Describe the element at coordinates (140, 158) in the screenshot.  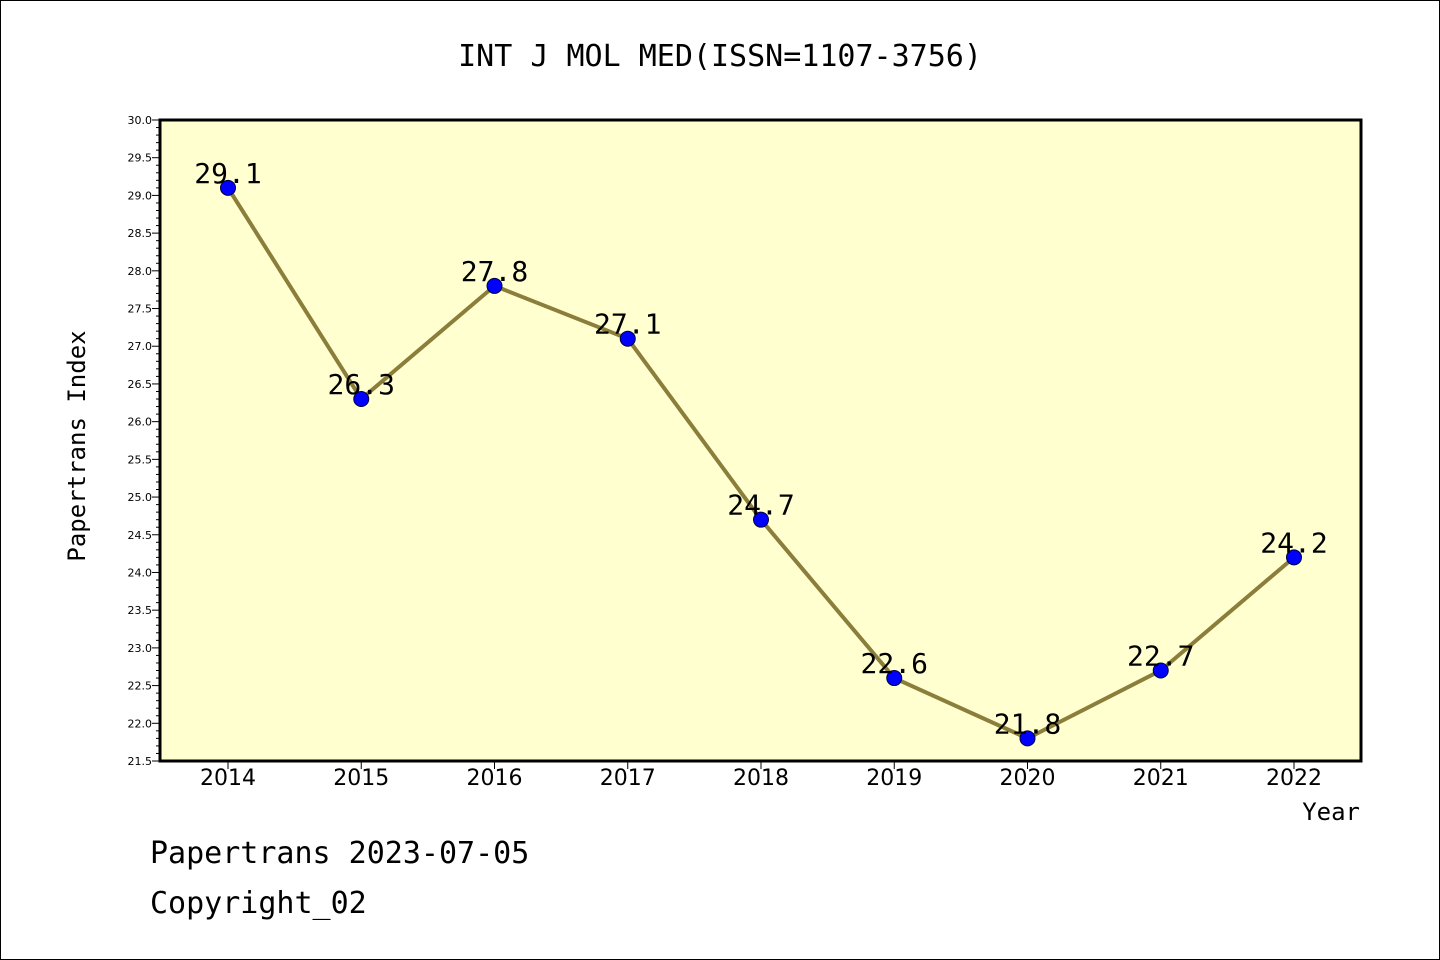
I see `y-tick-label: 29.5` at that location.